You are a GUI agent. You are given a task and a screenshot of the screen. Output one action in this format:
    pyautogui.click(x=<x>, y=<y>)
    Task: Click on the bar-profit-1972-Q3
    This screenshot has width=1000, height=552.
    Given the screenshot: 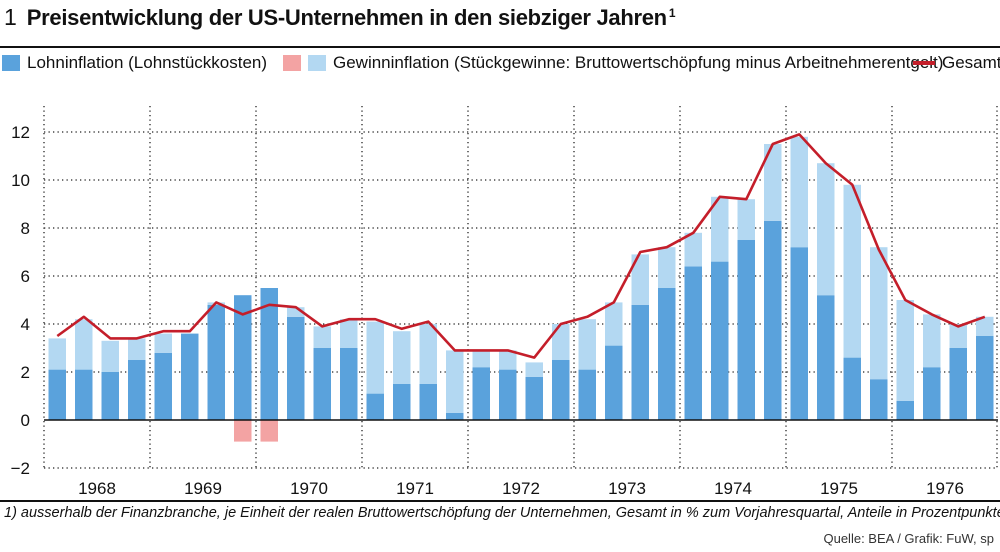 What is the action you would take?
    pyautogui.click(x=534, y=369)
    